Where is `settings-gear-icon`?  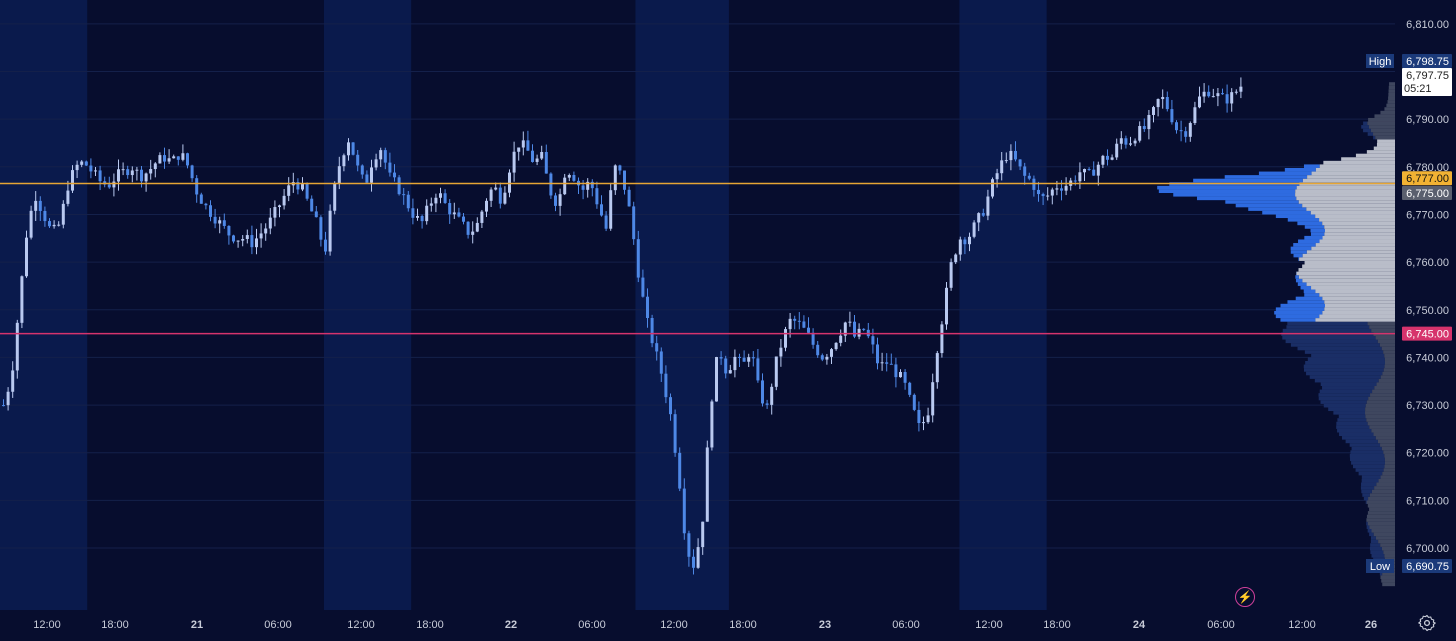 settings-gear-icon is located at coordinates (1427, 623).